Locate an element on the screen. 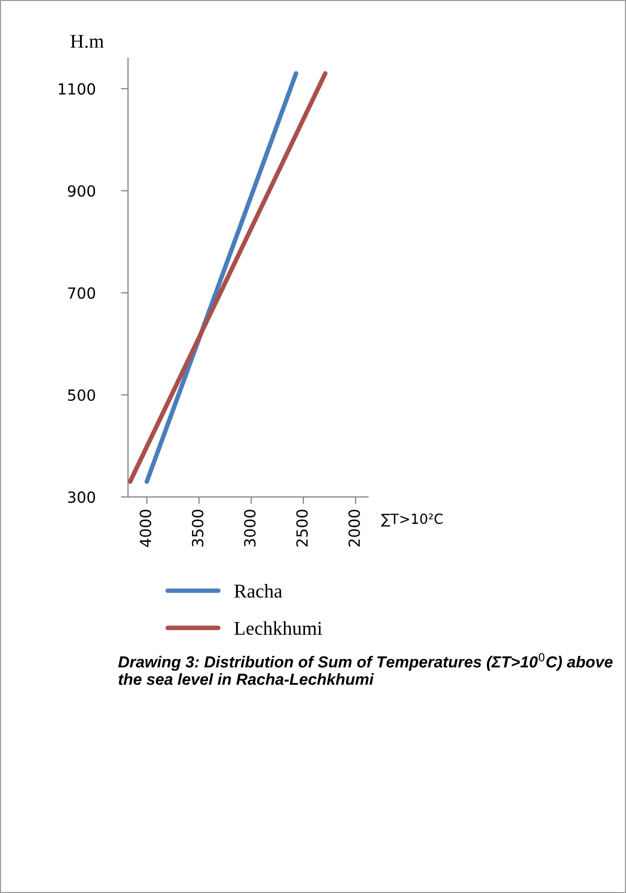 This screenshot has width=626, height=893. x-tick-label: 3000 is located at coordinates (250, 528).